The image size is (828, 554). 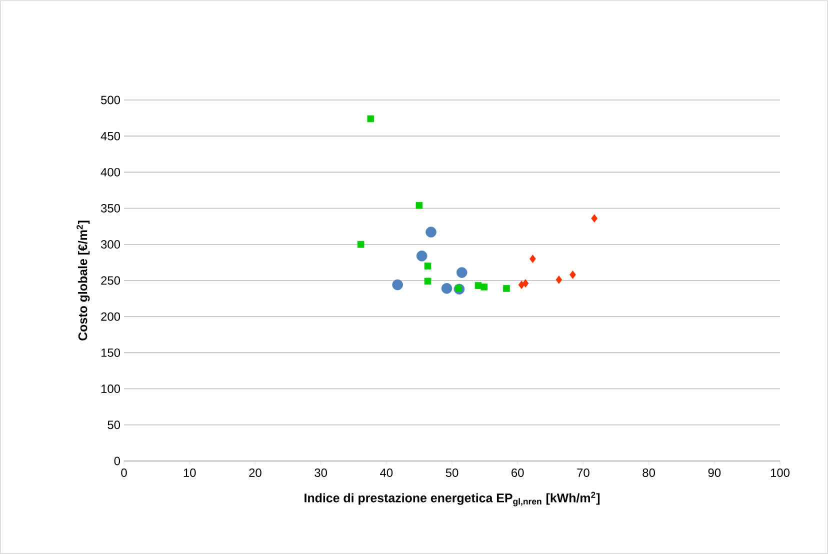 I want to click on x-tick-label: 70, so click(x=583, y=472).